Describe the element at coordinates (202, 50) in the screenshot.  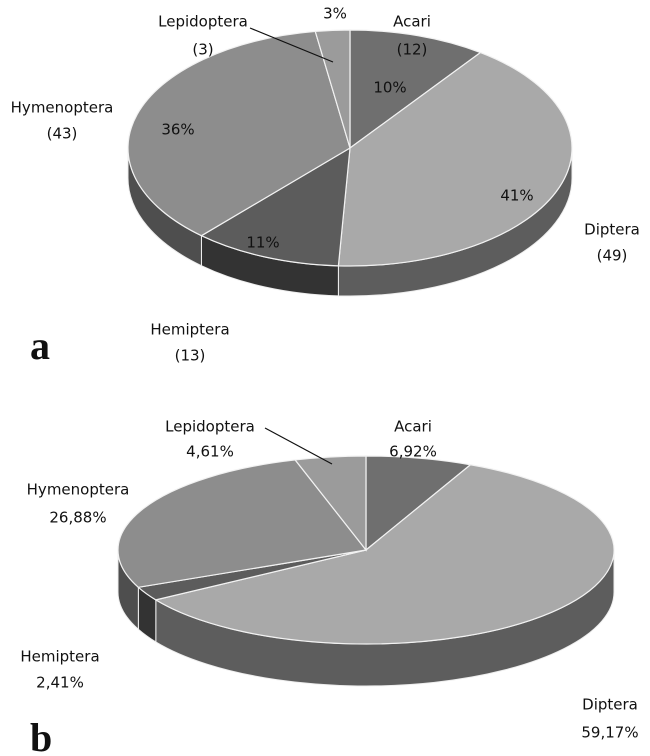
I see `value-label: (3)` at that location.